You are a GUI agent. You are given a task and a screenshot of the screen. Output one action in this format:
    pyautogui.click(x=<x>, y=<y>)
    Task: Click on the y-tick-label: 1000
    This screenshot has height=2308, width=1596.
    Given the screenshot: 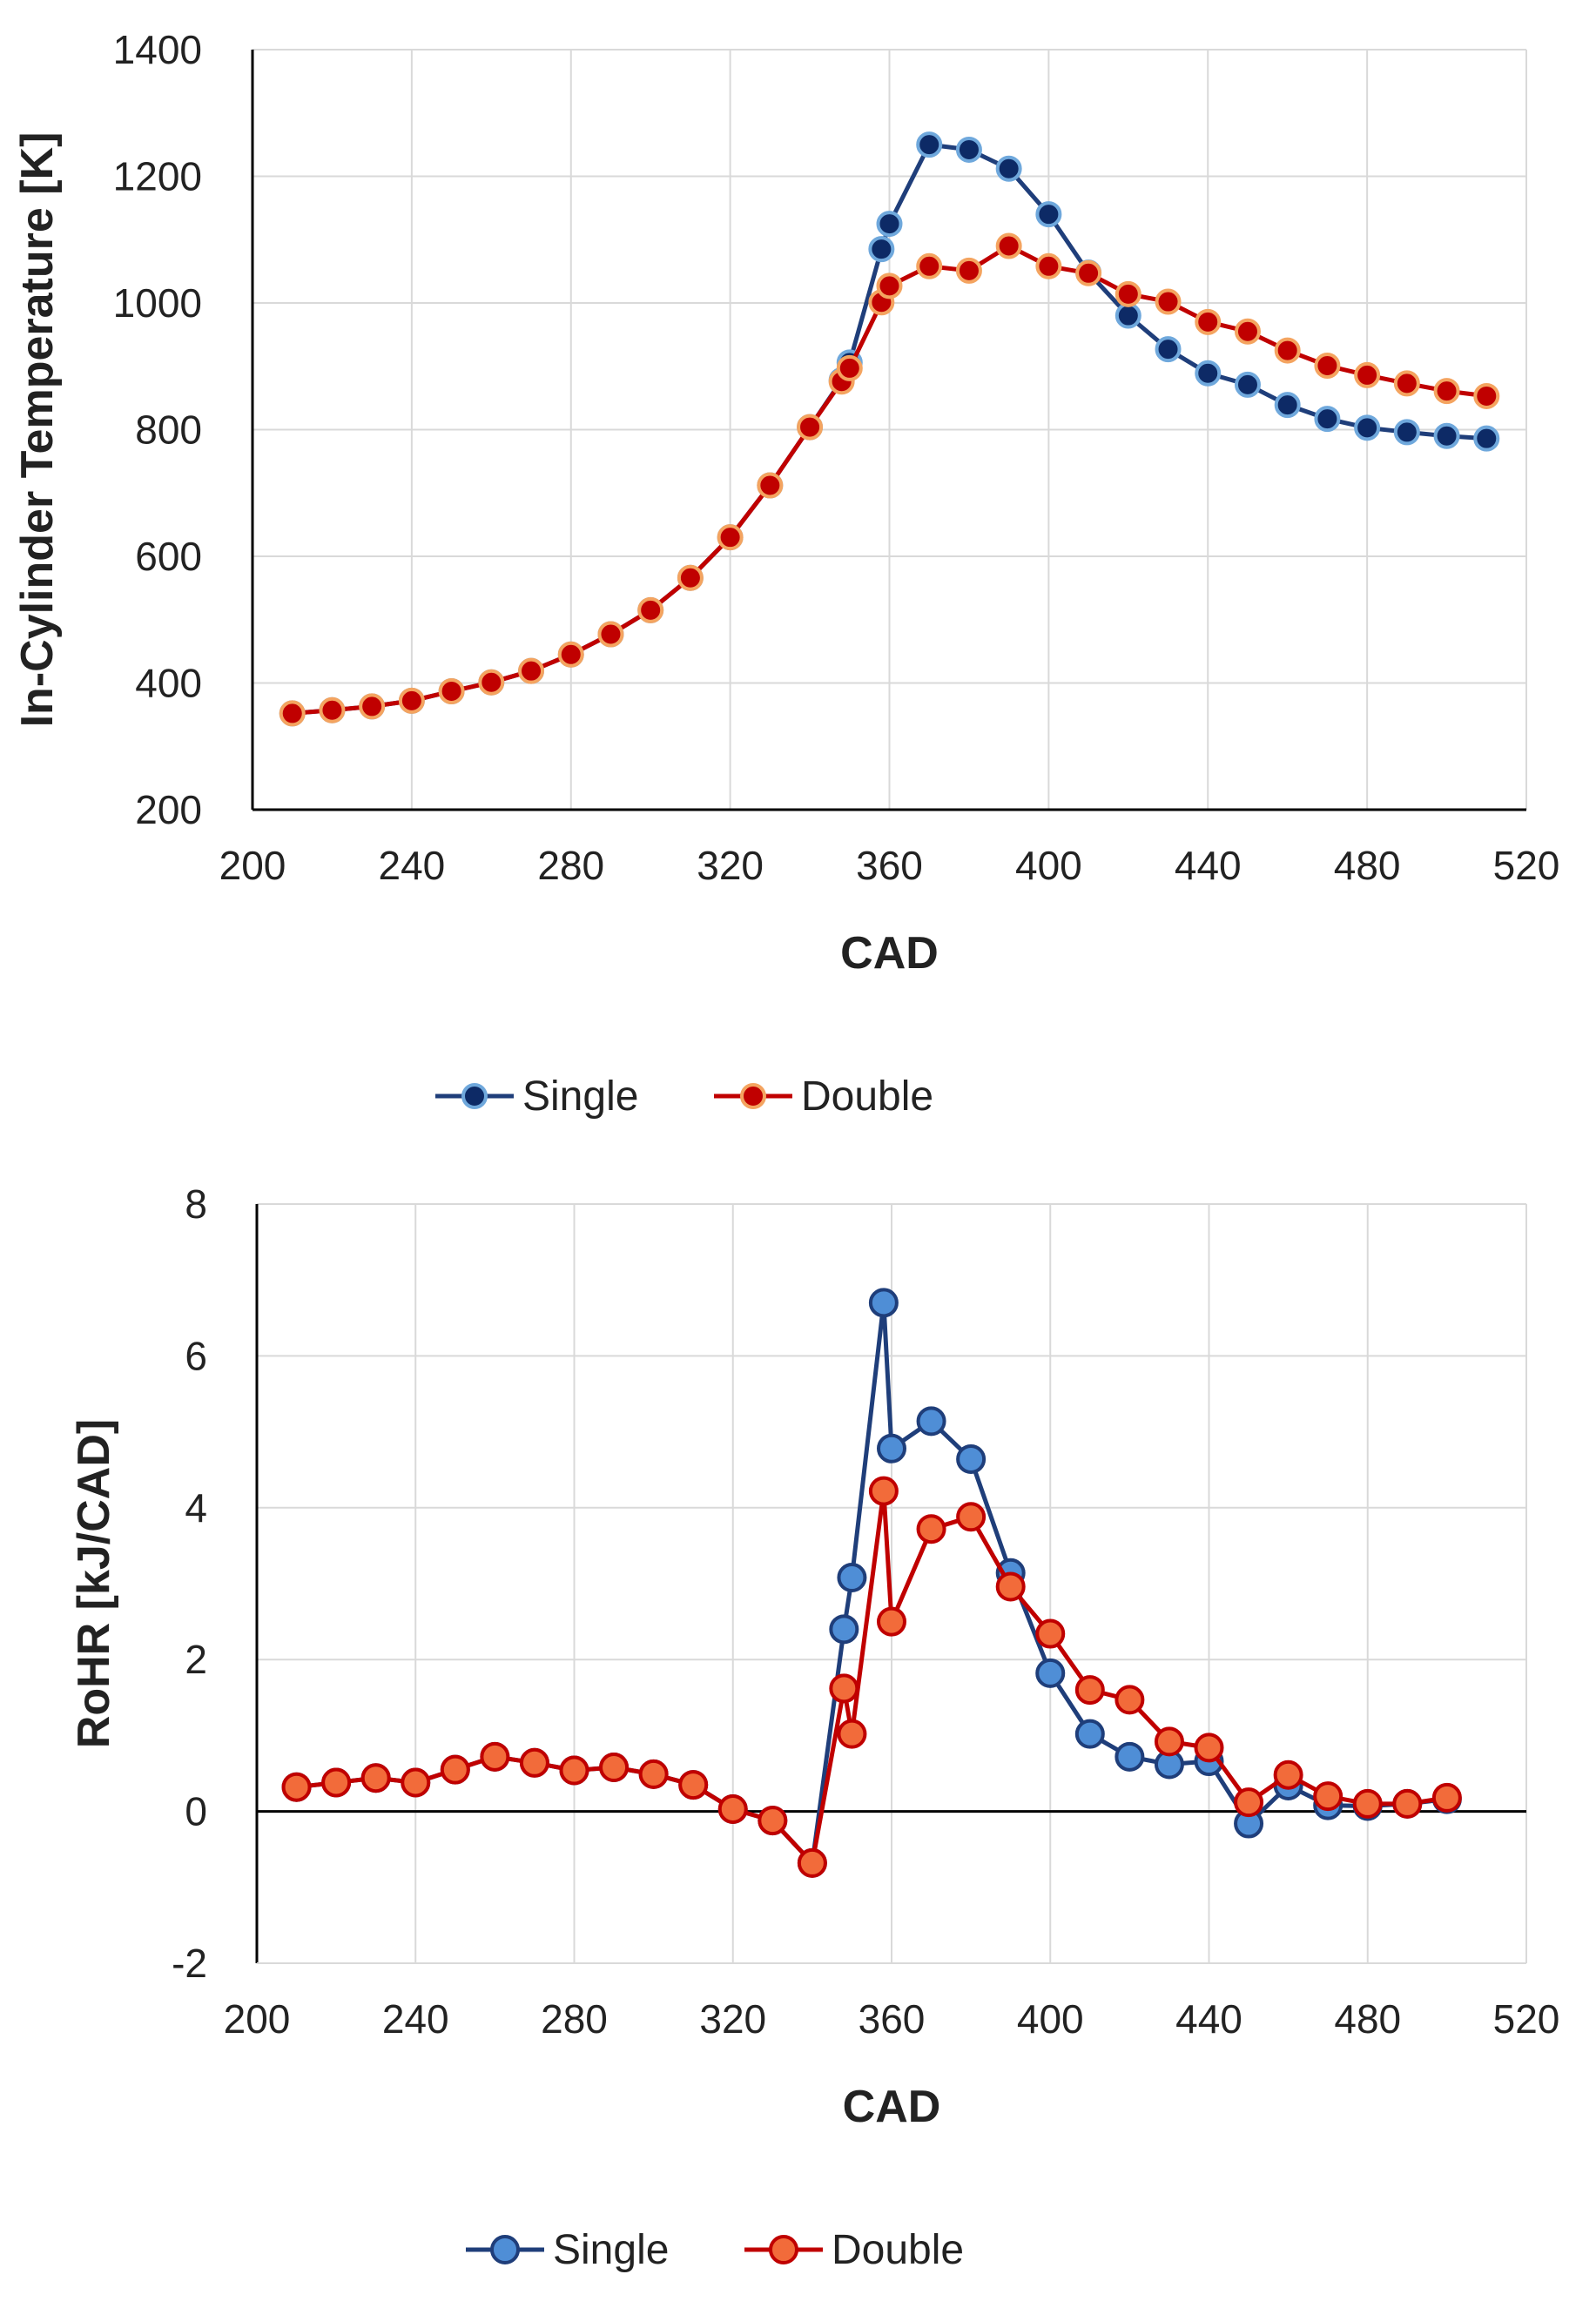 What is the action you would take?
    pyautogui.click(x=157, y=303)
    